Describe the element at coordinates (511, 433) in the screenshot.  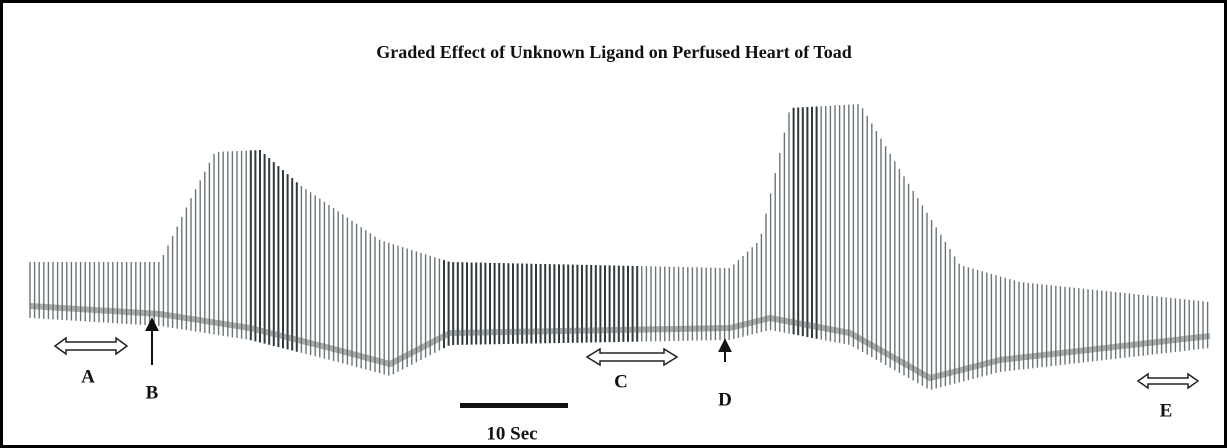
I see `scale-bar-label: 10 Sec` at that location.